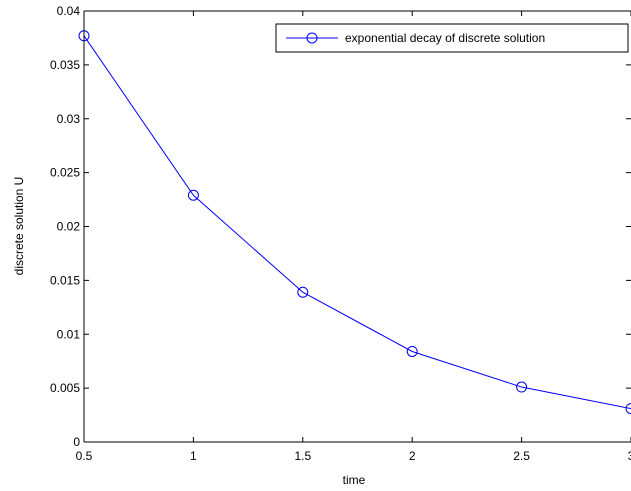 This screenshot has width=631, height=491. I want to click on y-axis-label: discrete solution U, so click(19, 226).